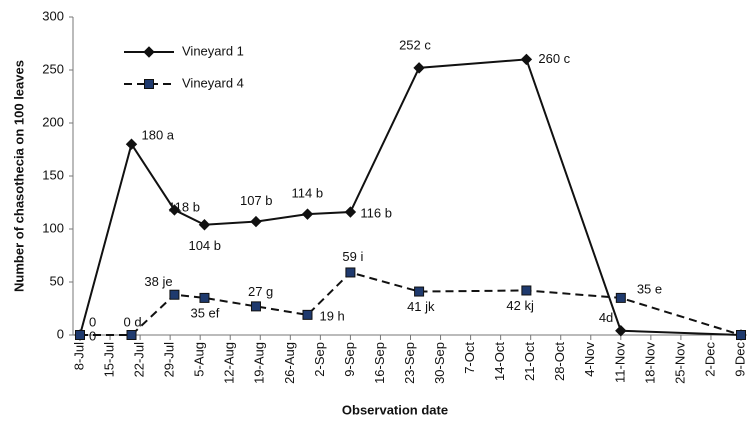 The width and height of the screenshot is (756, 423). What do you see at coordinates (499, 361) in the screenshot?
I see `x-tick-label: 14-Oct` at bounding box center [499, 361].